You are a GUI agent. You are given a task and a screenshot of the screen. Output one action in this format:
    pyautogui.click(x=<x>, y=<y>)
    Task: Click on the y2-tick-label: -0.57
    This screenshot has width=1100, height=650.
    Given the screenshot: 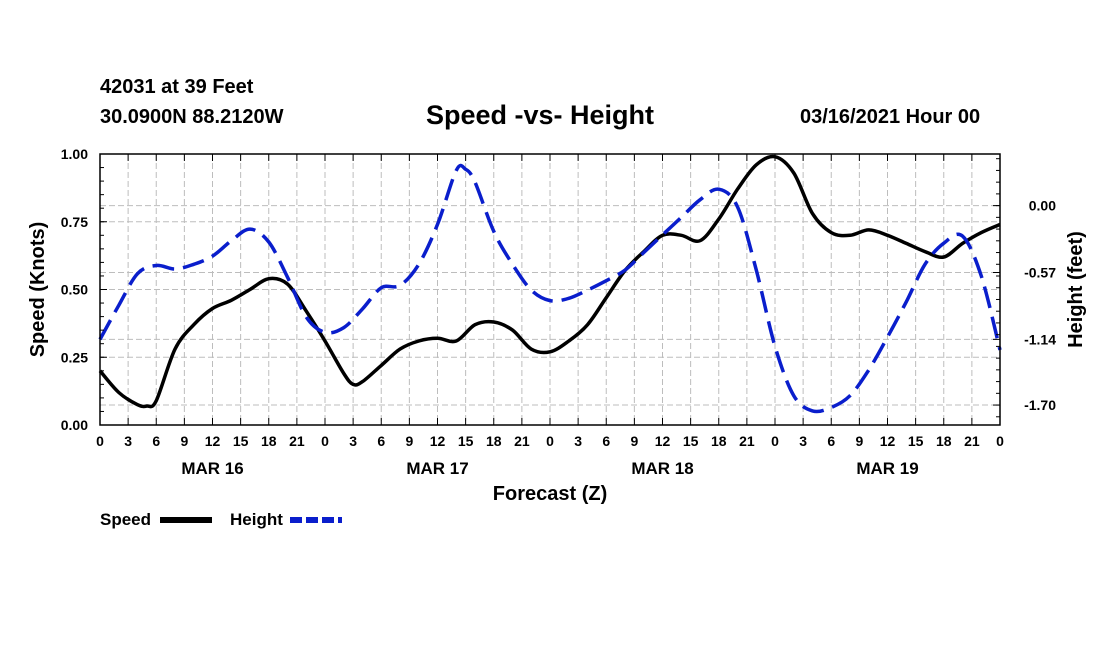 What is the action you would take?
    pyautogui.click(x=1040, y=272)
    